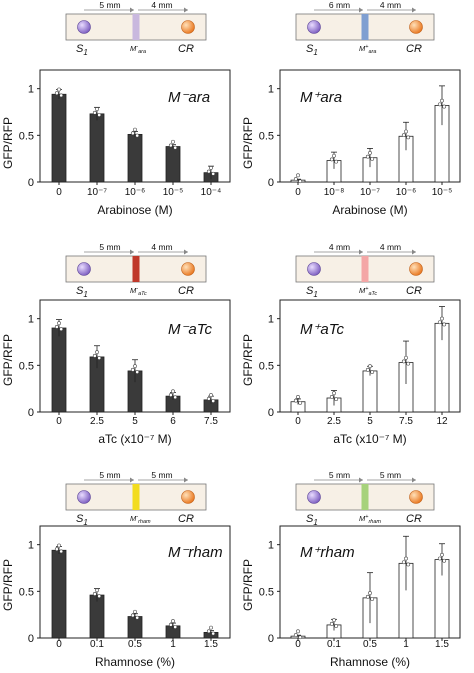 The height and width of the screenshot is (673, 474). I want to click on chart-title: M⁻aTc, so click(190, 329).